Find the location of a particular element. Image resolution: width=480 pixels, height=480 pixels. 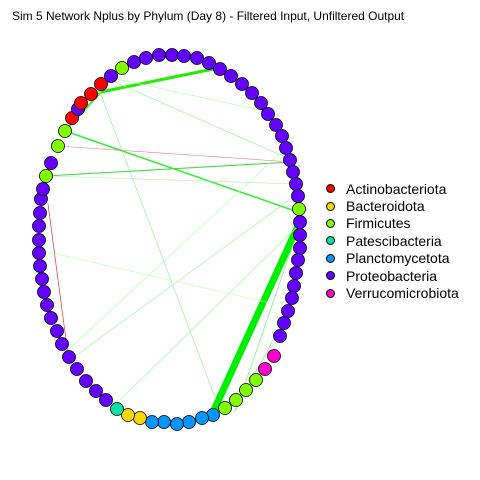

legend-item: Proteobacteria is located at coordinates (392, 275).